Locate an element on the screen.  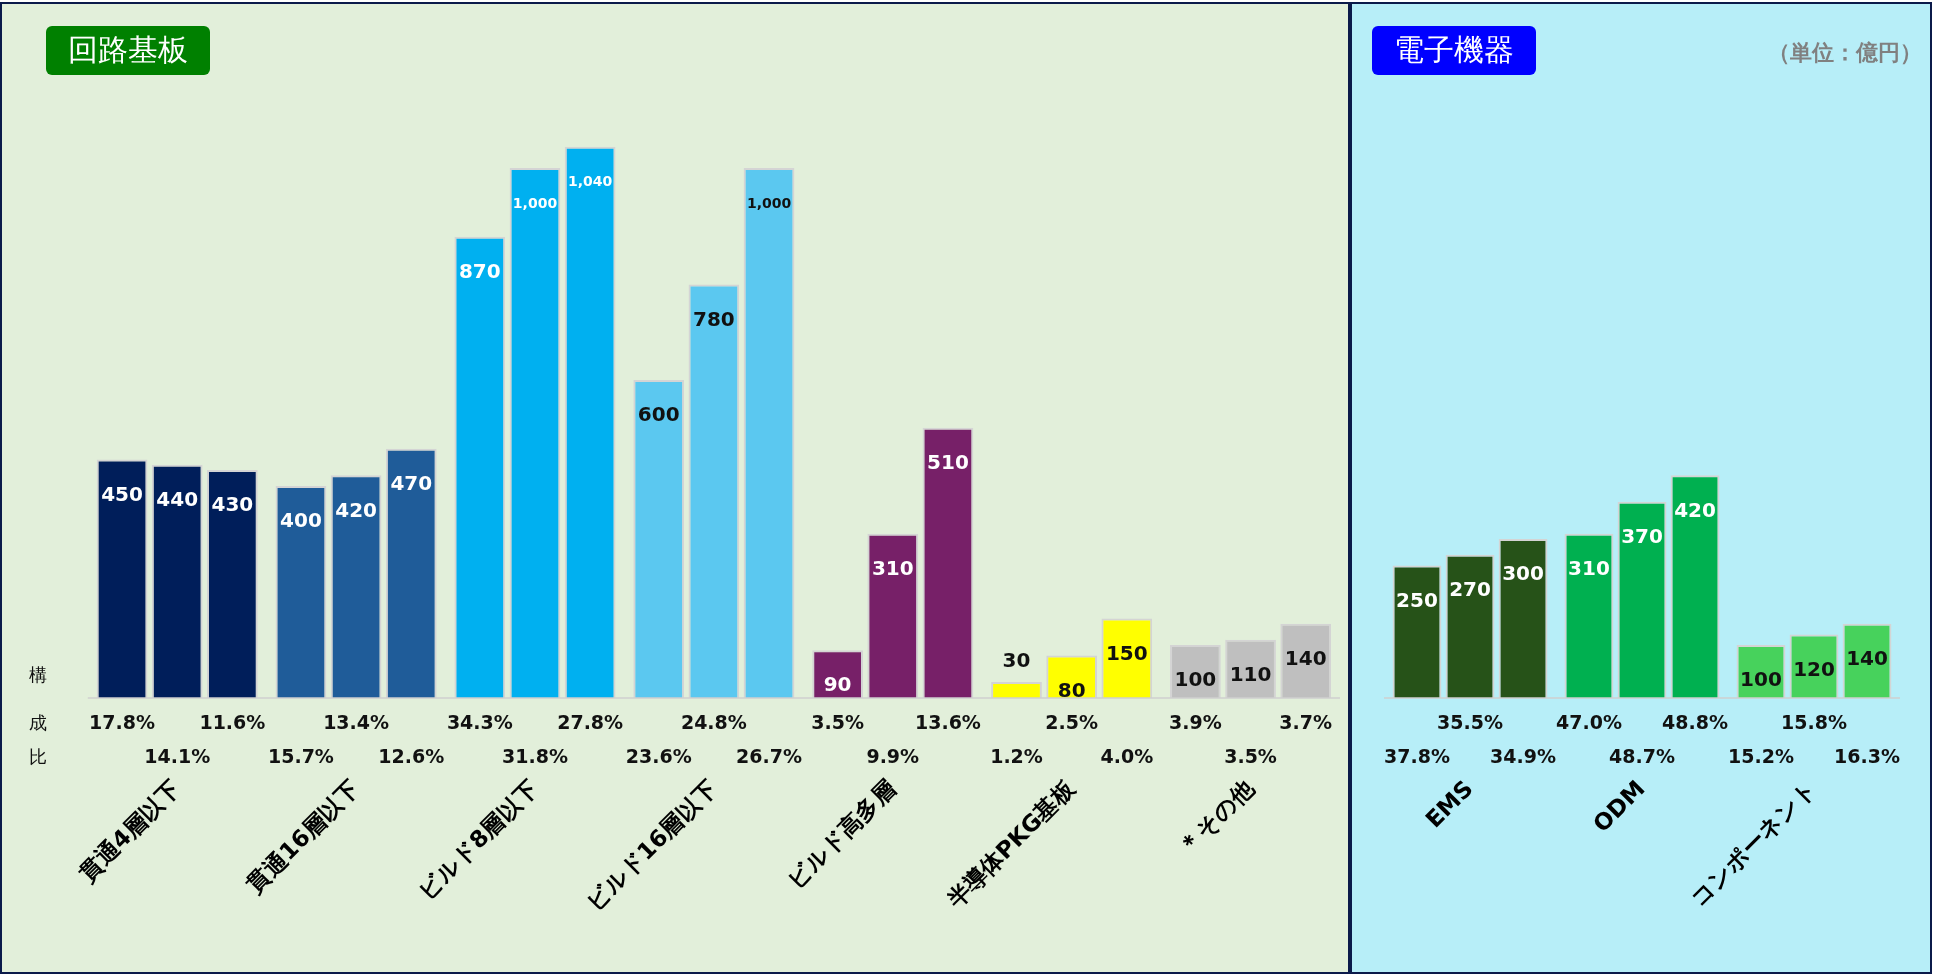
data-label: 470 is located at coordinates (411, 483).